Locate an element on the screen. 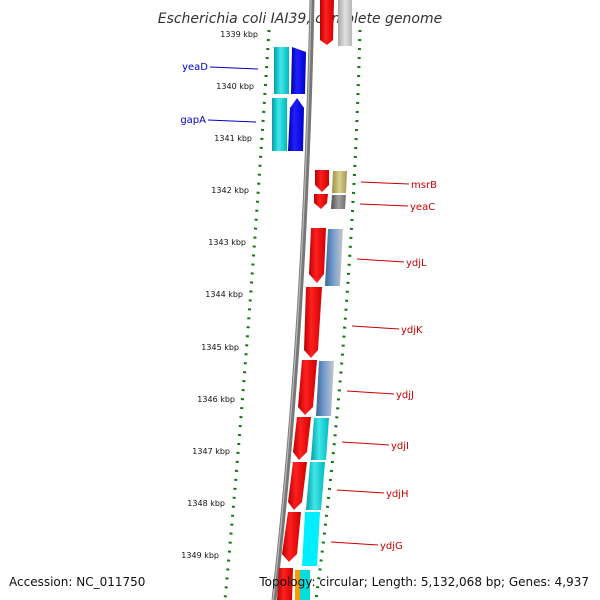 The height and width of the screenshot is (600, 600). gene-gapA-cds is located at coordinates (296, 124).